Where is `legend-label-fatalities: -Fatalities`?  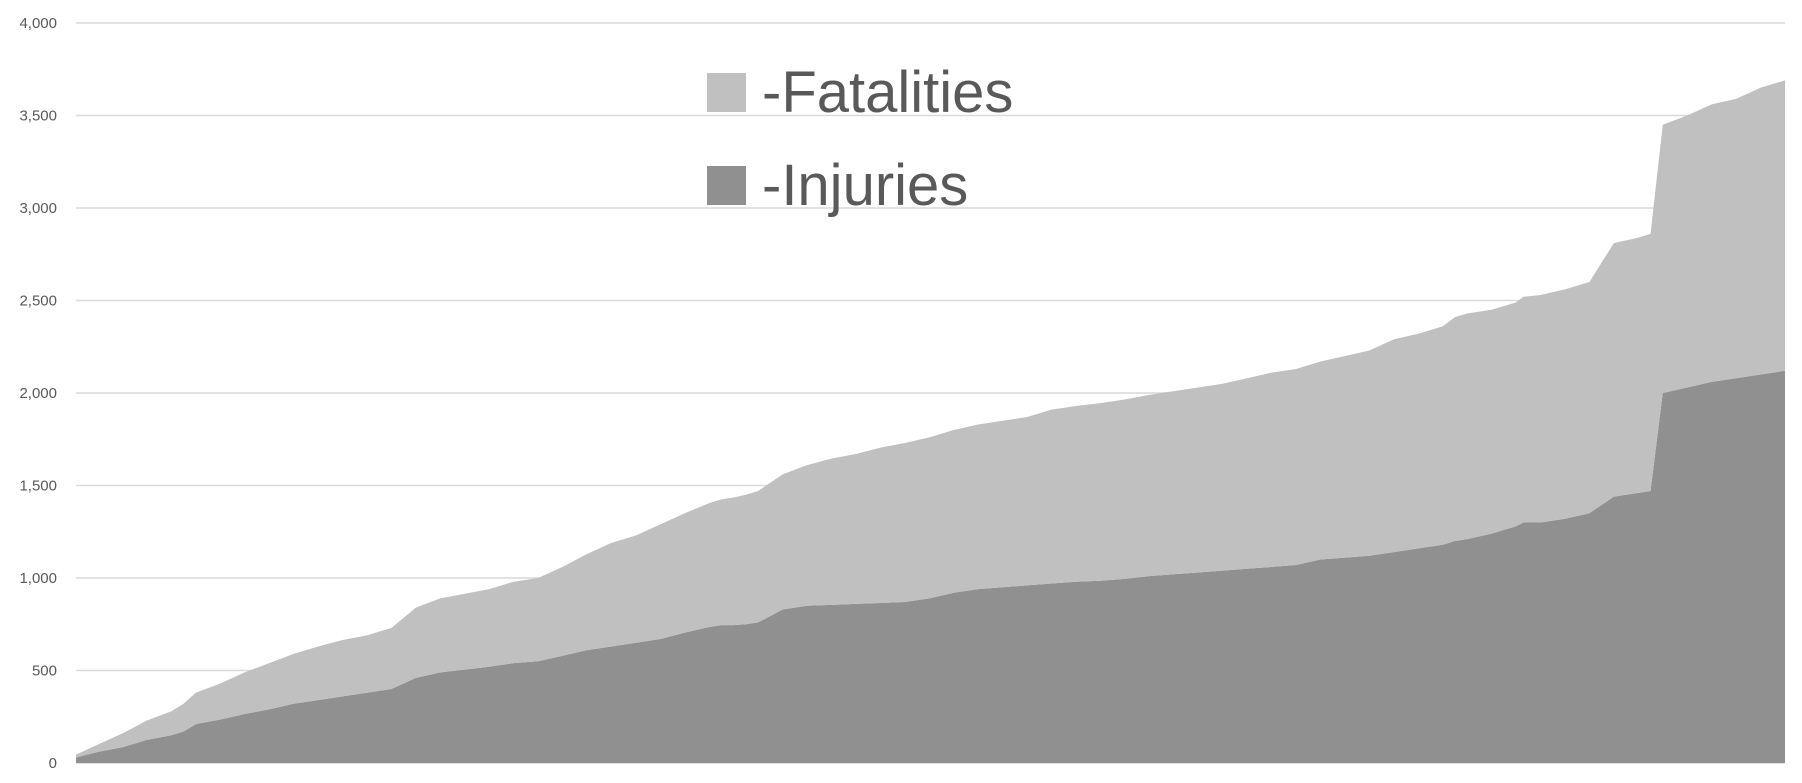 legend-label-fatalities: -Fatalities is located at coordinates (887, 92).